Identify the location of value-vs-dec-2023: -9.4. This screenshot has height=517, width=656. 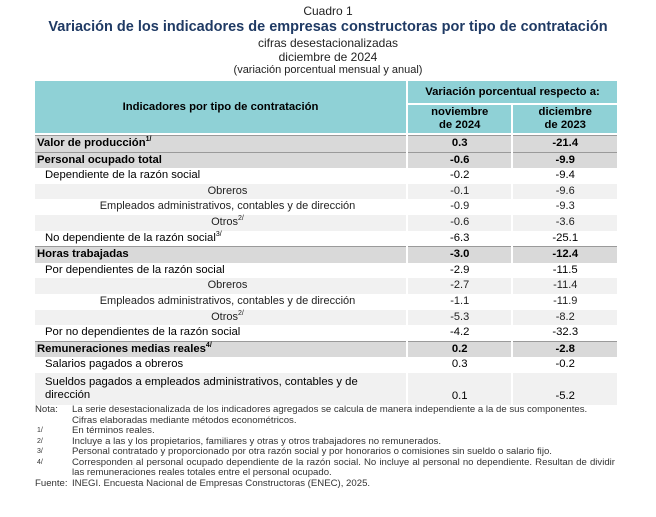
(565, 175).